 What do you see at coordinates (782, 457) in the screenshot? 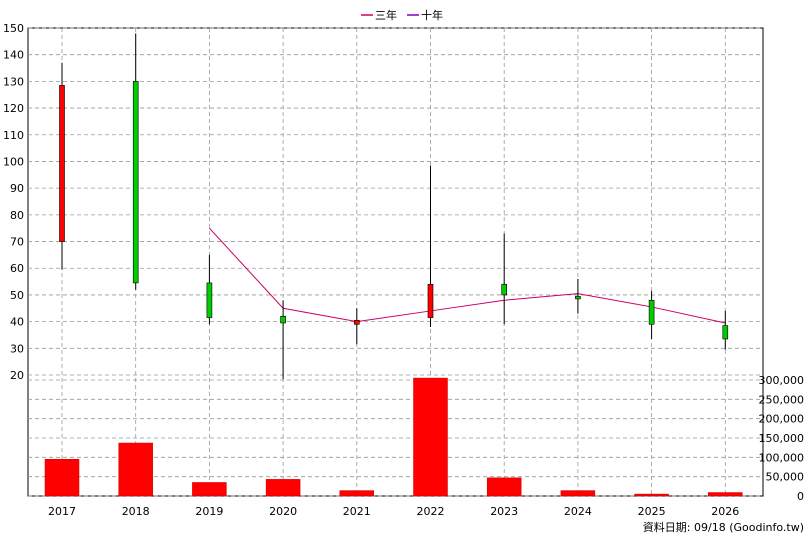
I see `volume-tick-label: 100,000` at bounding box center [782, 457].